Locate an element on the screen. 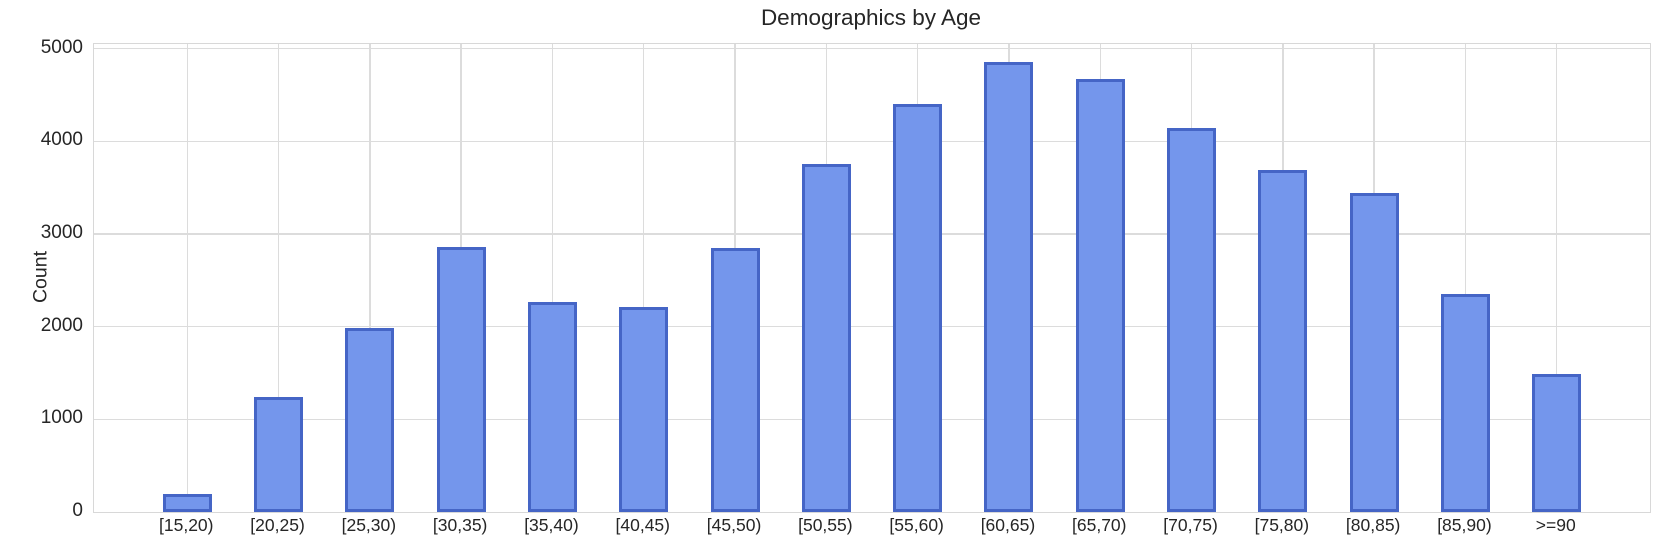 The image size is (1661, 547). bar-[45,50) is located at coordinates (735, 380).